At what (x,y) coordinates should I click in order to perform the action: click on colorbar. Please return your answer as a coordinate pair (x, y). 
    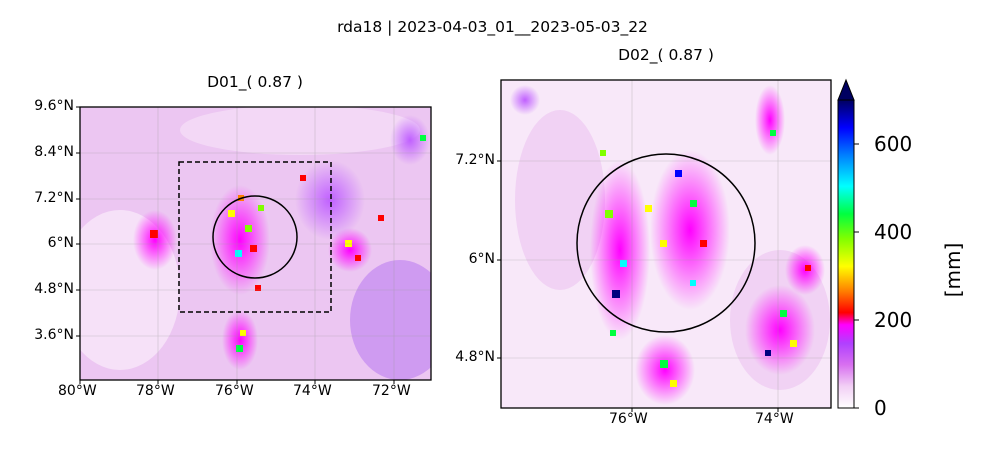
    Looking at the image, I should click on (848, 243).